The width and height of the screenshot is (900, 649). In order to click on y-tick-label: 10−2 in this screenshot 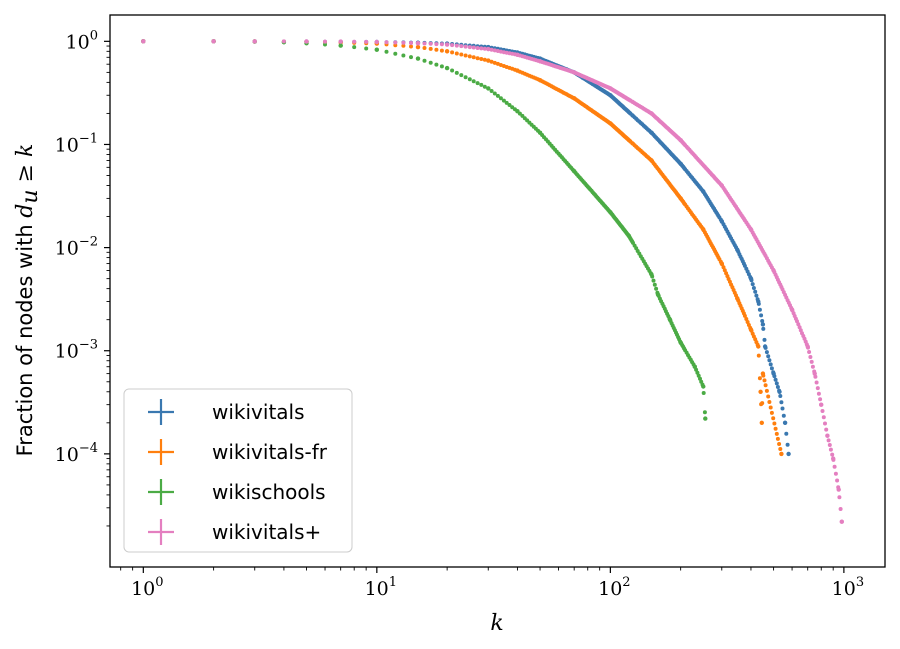, I will do `click(76, 247)`.